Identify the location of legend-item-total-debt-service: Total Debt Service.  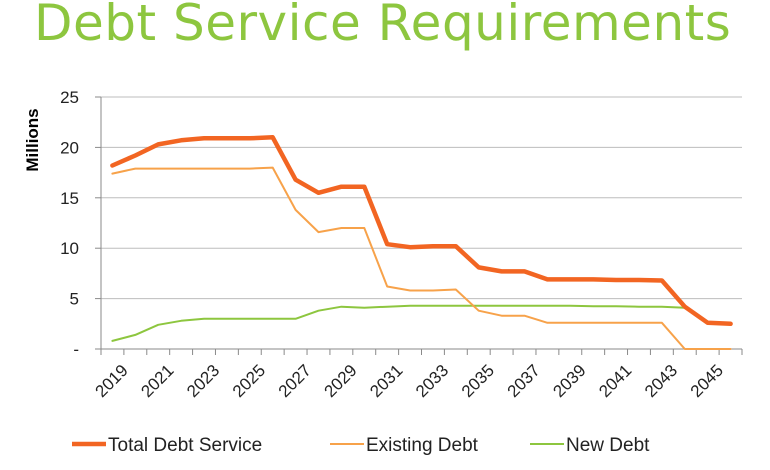
(167, 445).